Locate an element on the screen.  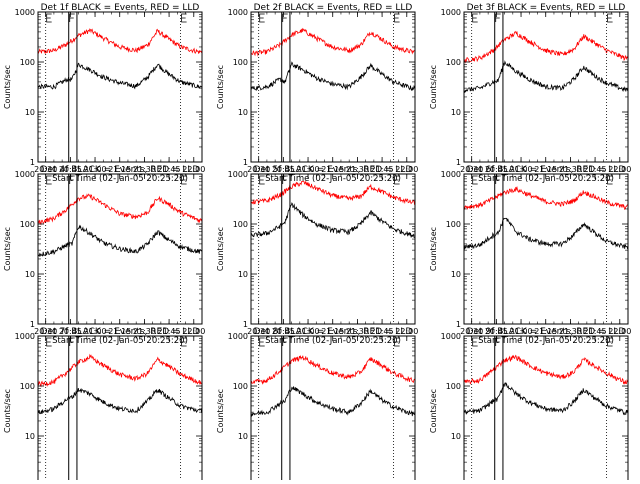
chart-title: Det 1f BLACK = Events, RED = LLD is located at coordinates (120, 8).